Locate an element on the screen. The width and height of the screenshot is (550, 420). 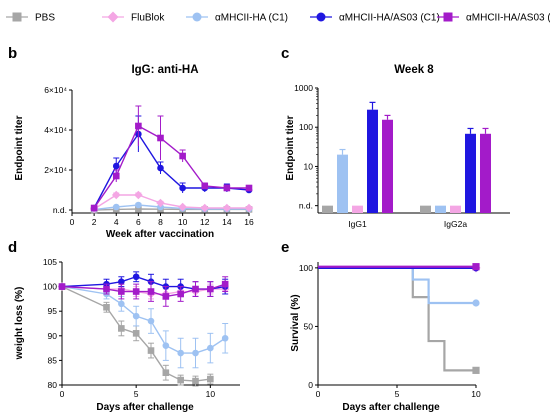
chart-d-xtick-label: 10 is located at coordinates (211, 394).